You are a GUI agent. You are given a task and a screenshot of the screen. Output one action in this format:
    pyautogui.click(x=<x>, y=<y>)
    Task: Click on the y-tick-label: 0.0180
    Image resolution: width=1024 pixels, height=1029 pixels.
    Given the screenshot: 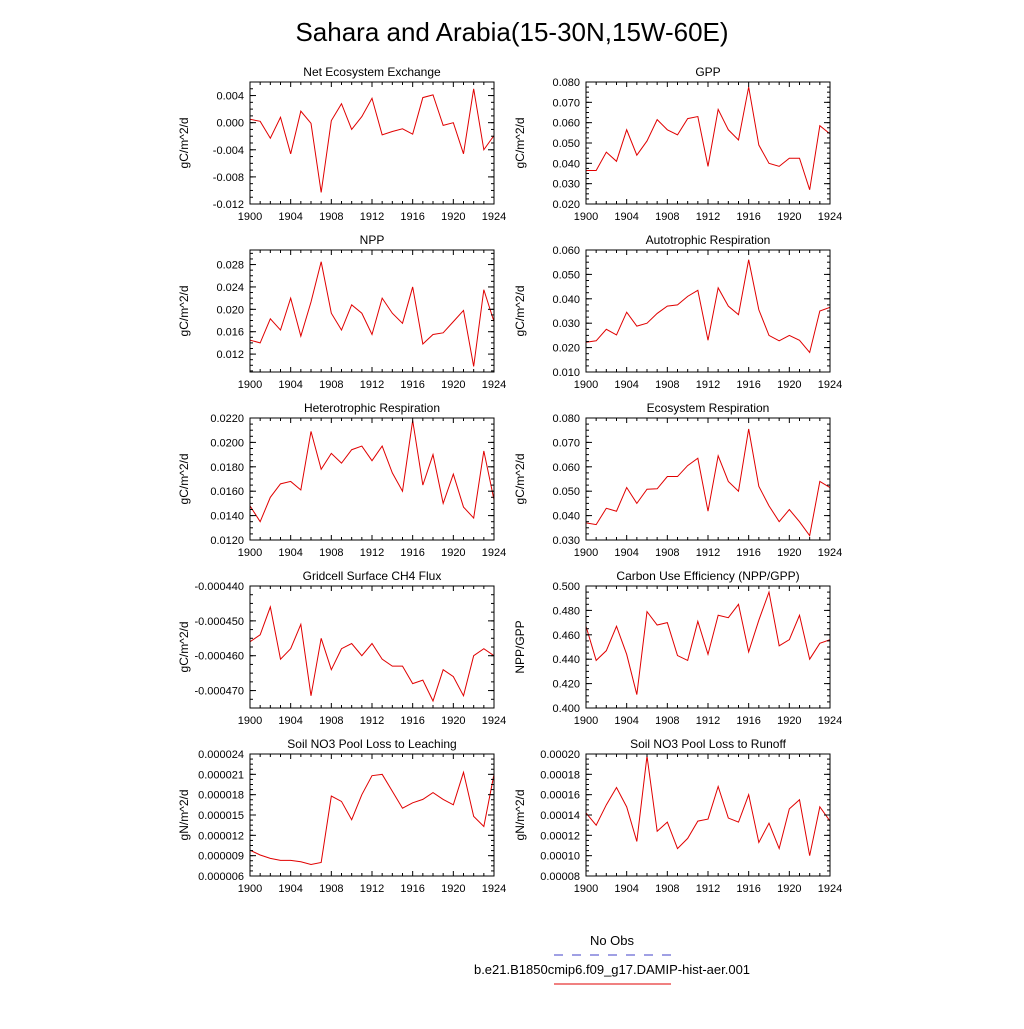 What is the action you would take?
    pyautogui.click(x=227, y=468)
    